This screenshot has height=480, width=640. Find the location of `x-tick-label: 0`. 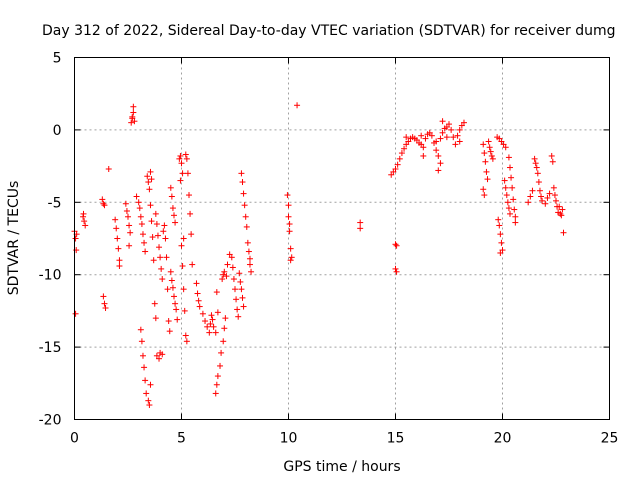

x-tick-label: 0 is located at coordinates (74, 439).